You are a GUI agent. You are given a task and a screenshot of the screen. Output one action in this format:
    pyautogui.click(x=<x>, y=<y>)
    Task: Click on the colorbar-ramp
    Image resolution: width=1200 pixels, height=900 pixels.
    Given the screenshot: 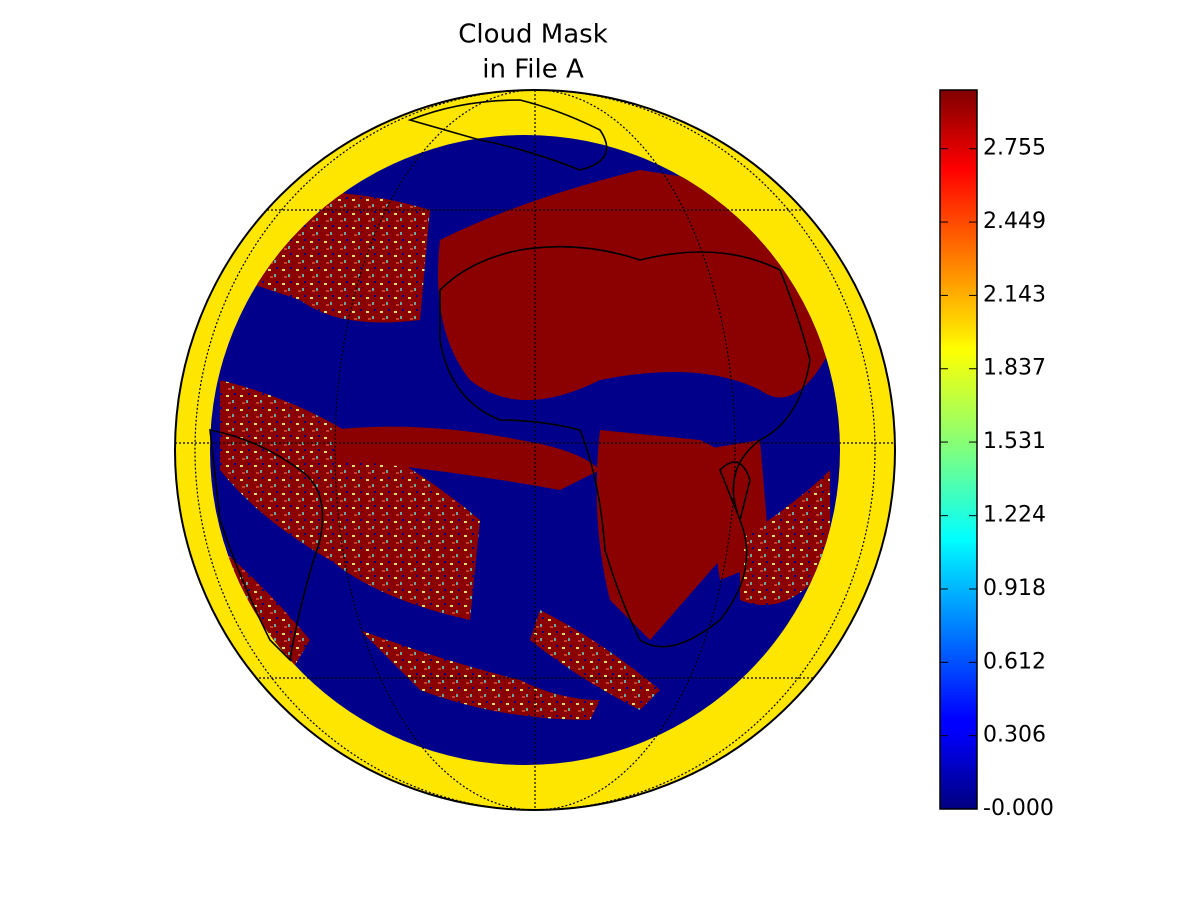 What is the action you would take?
    pyautogui.click(x=958, y=449)
    